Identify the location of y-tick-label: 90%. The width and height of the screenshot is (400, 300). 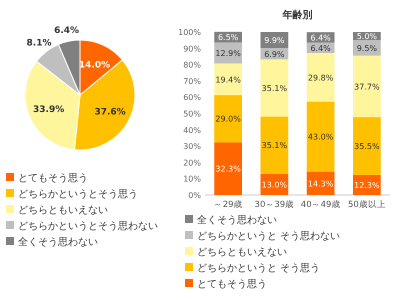
(192, 49).